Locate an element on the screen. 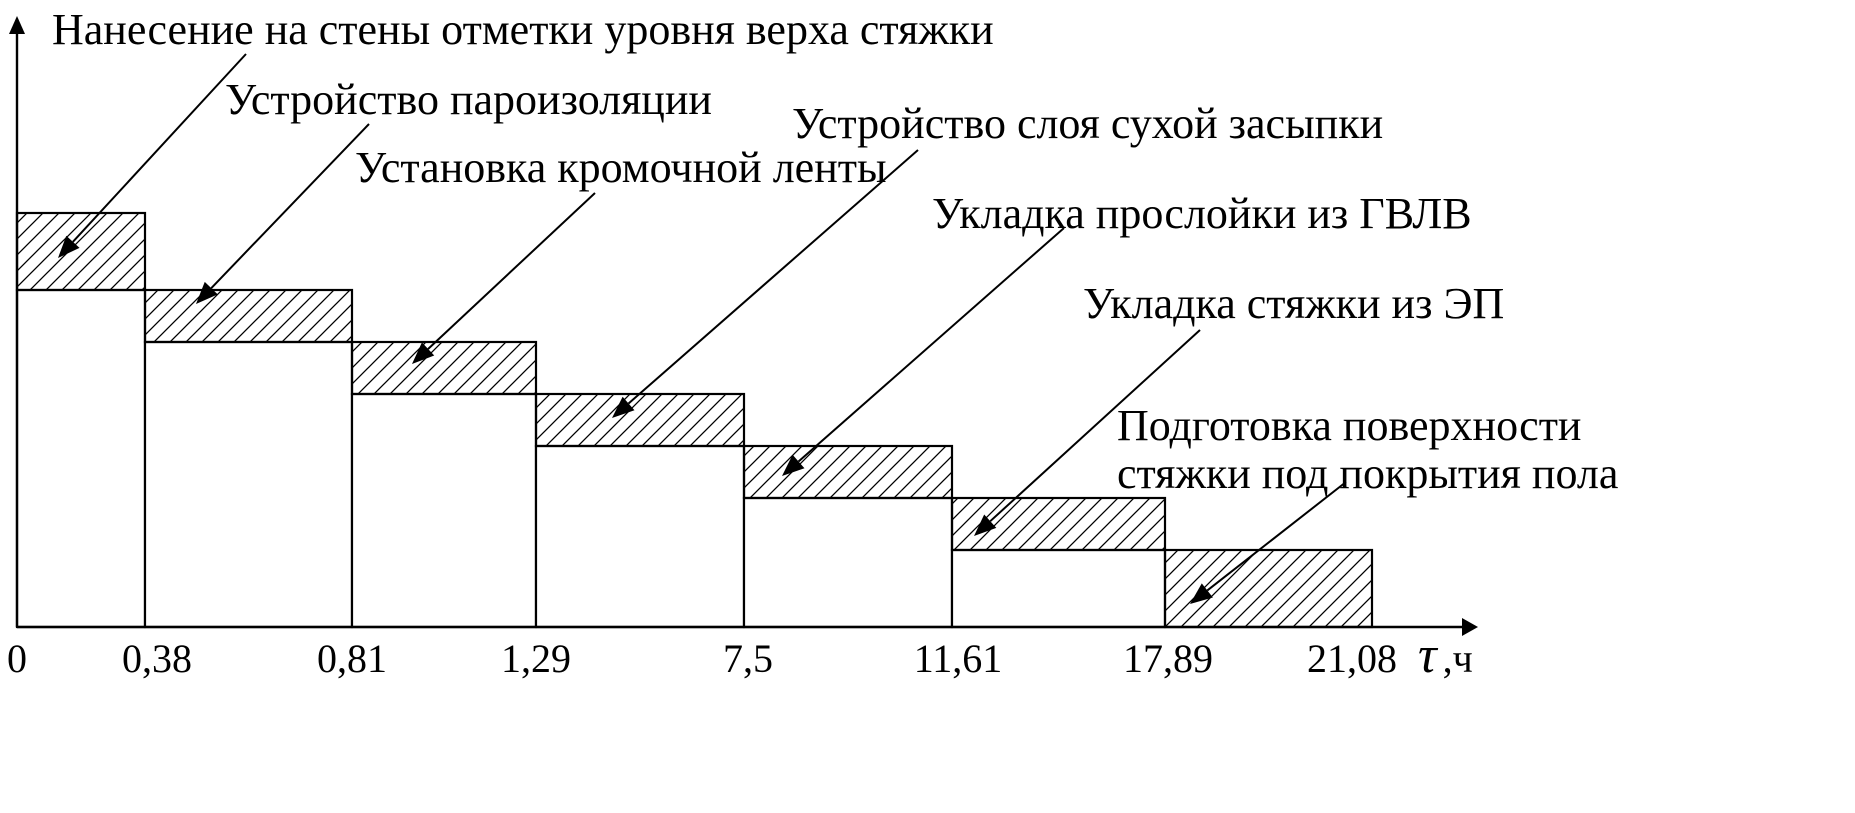 The image size is (1855, 813). x-tick-label: 1,29 is located at coordinates (536, 658).